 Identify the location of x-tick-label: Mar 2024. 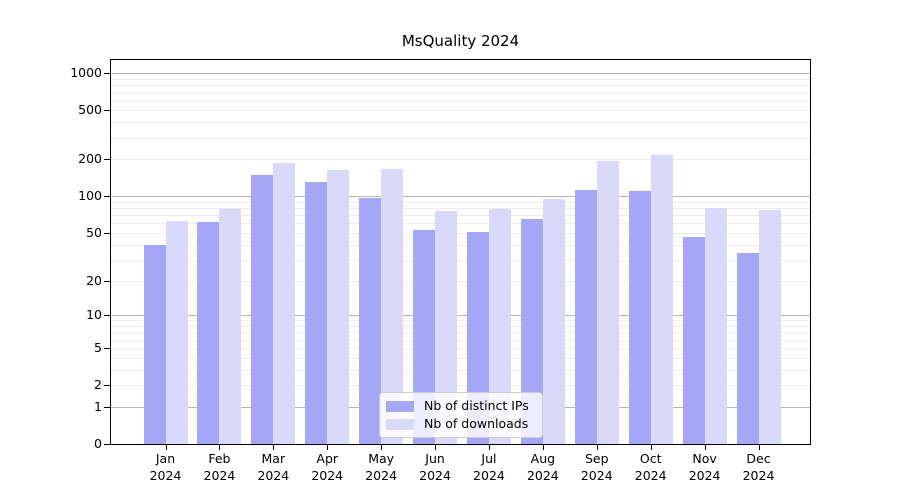
(273, 467).